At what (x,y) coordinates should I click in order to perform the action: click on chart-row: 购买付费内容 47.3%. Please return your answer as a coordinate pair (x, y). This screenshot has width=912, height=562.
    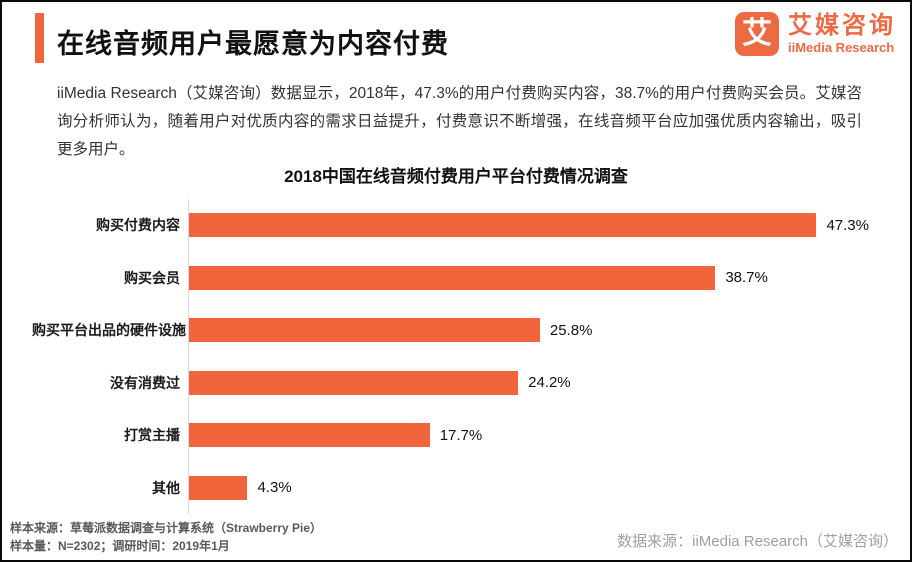
    Looking at the image, I should click on (463, 225).